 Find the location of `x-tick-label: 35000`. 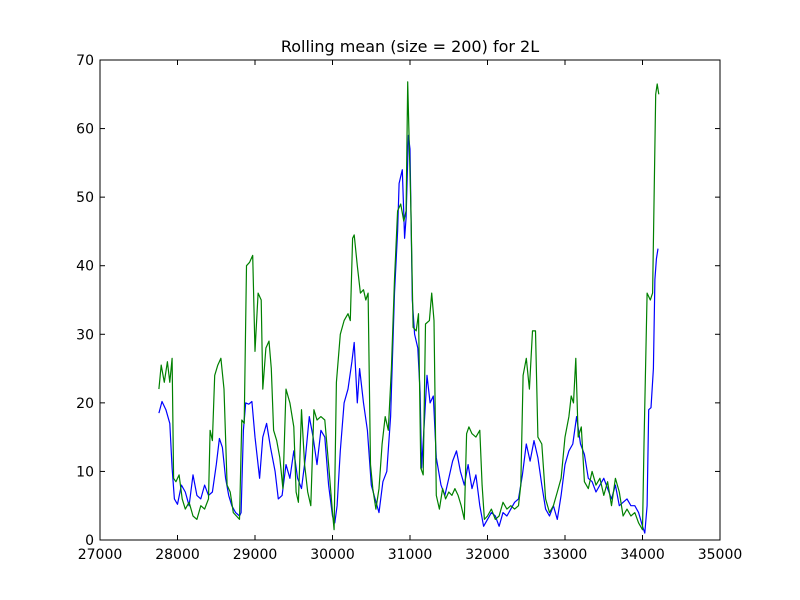

x-tick-label: 35000 is located at coordinates (720, 555).